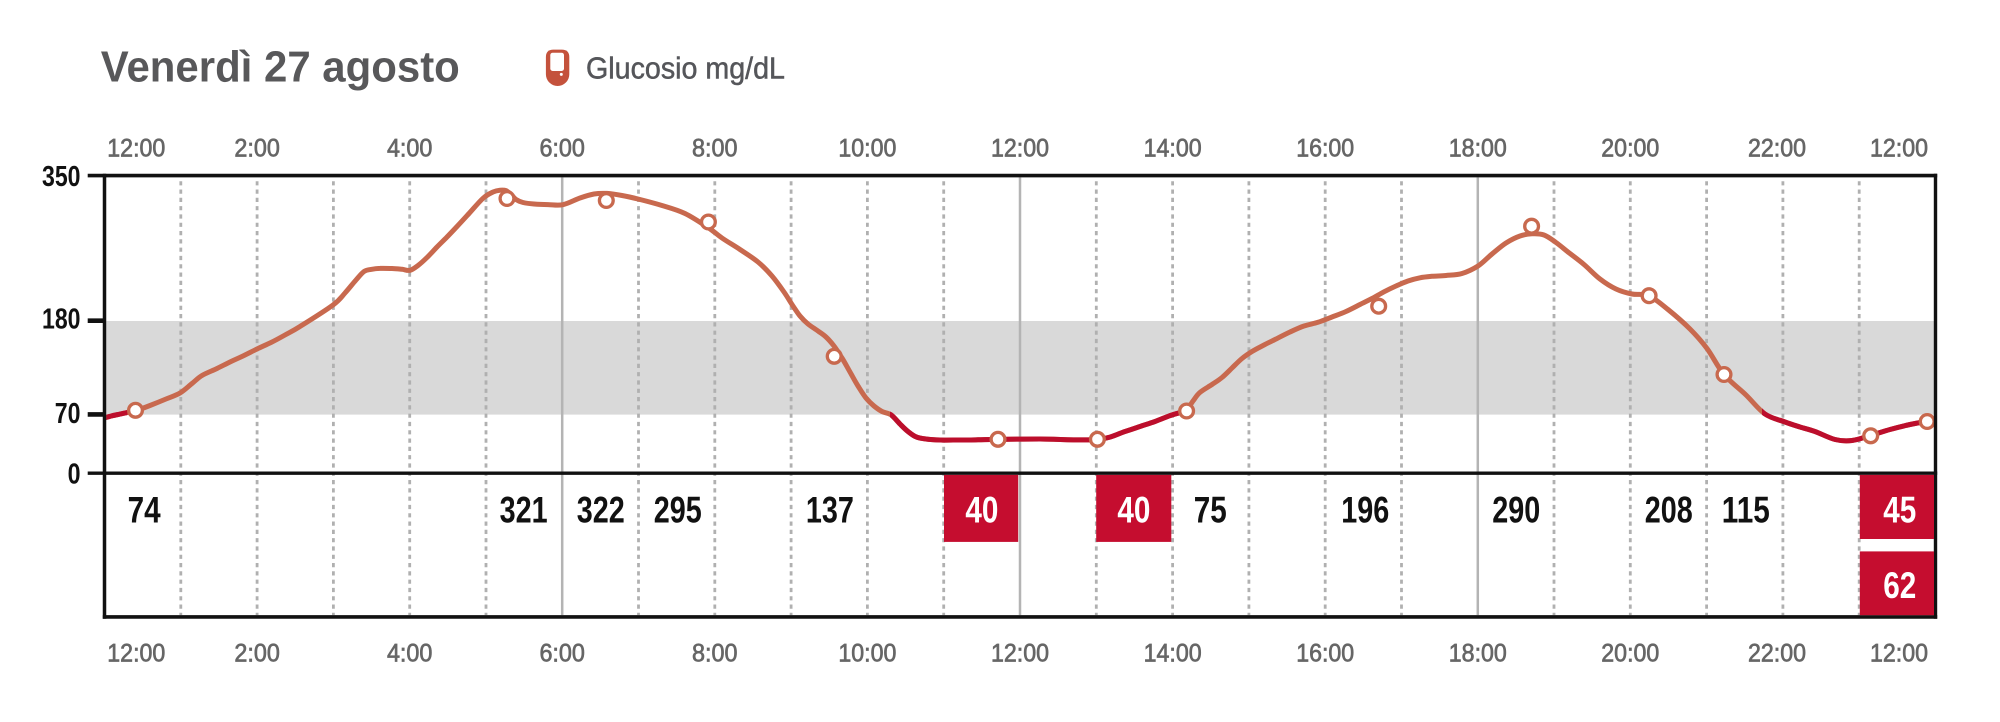 The image size is (2000, 722). I want to click on svg-text: 62, so click(1899, 585).